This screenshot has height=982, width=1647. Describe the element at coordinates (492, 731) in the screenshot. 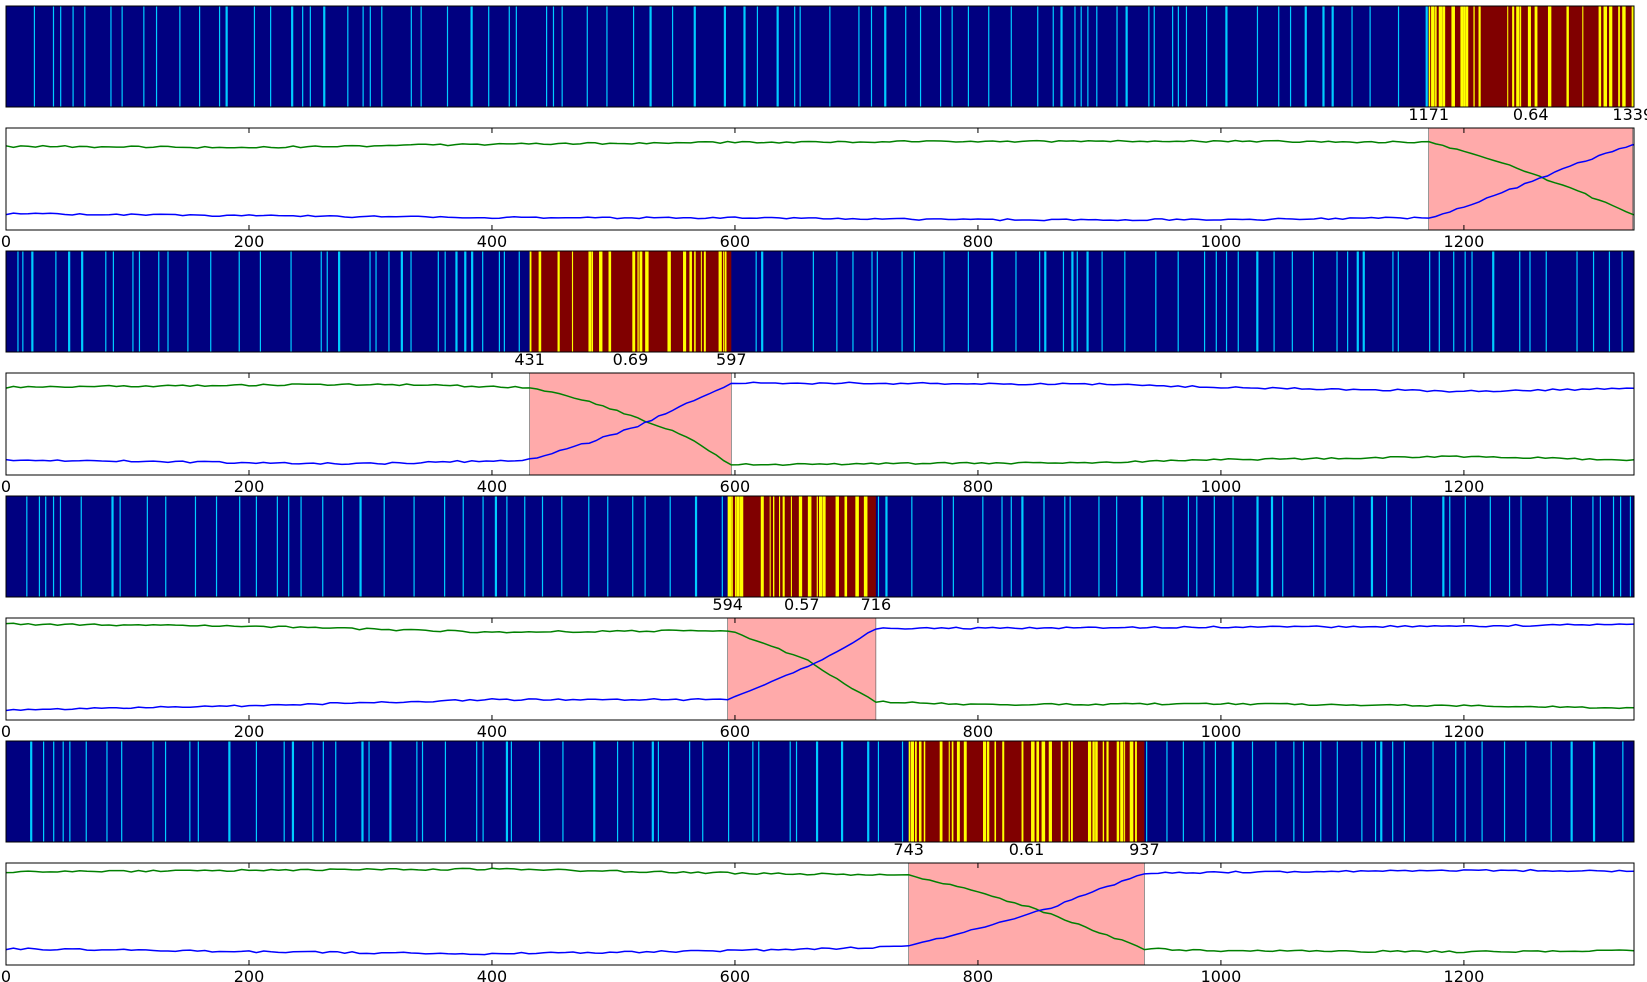

I see `x-tick-label: 400` at that location.